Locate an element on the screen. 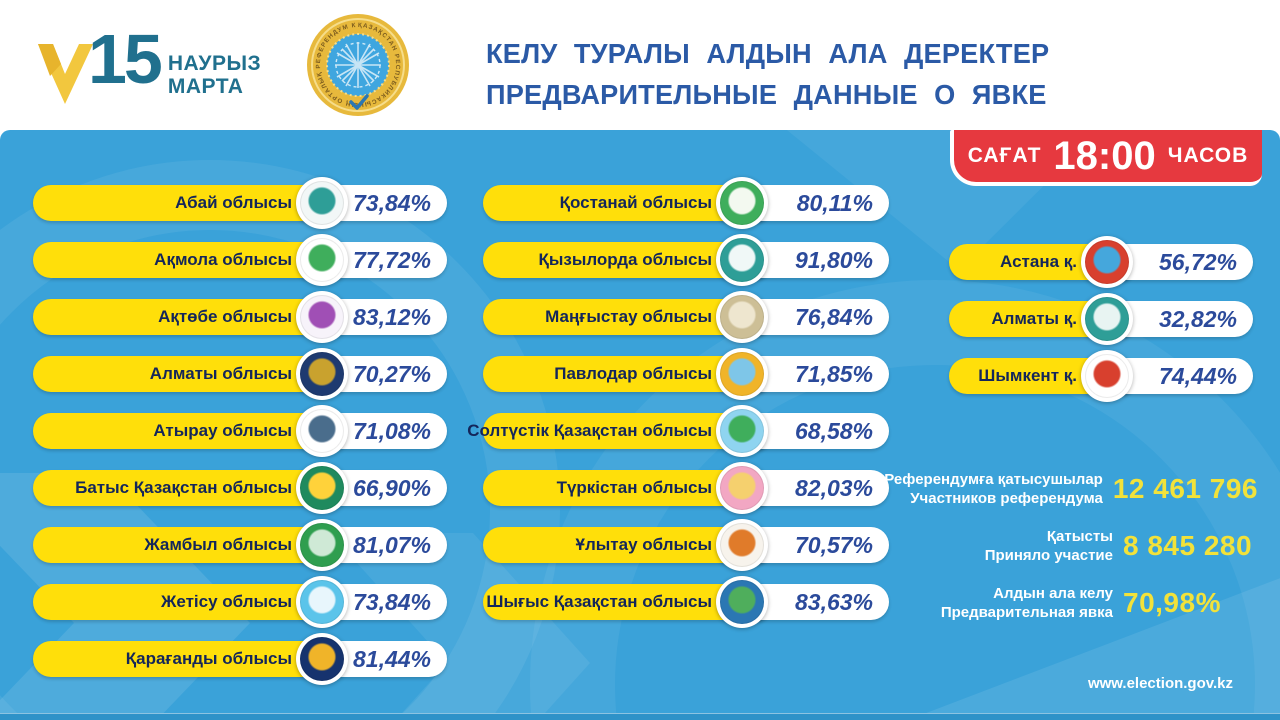  region-name-pill: Ақтөбе облысы is located at coordinates (189, 317).